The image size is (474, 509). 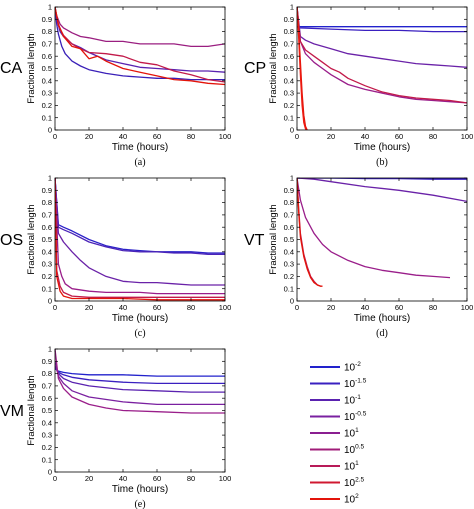 I want to click on legend-exponent: -0.5, so click(x=361, y=414).